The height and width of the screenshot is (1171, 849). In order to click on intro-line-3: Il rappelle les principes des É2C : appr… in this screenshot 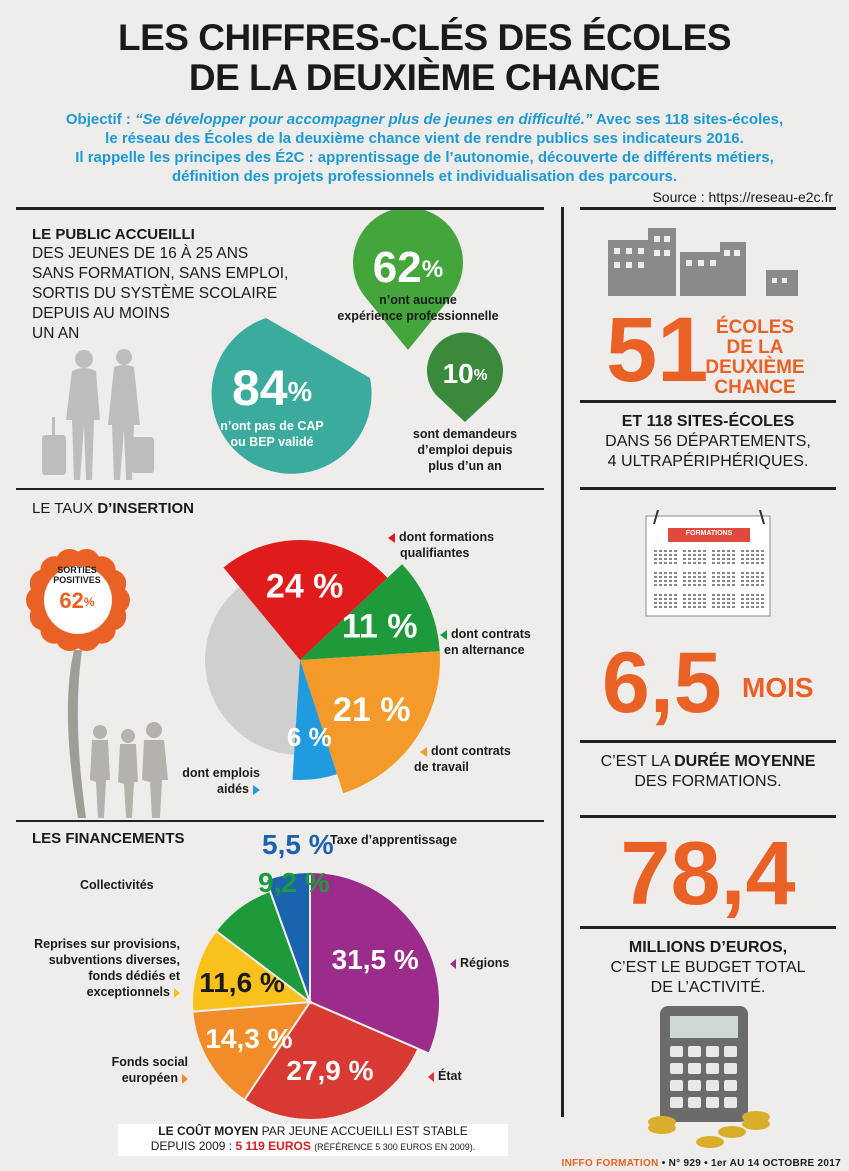, I will do `click(424, 157)`.